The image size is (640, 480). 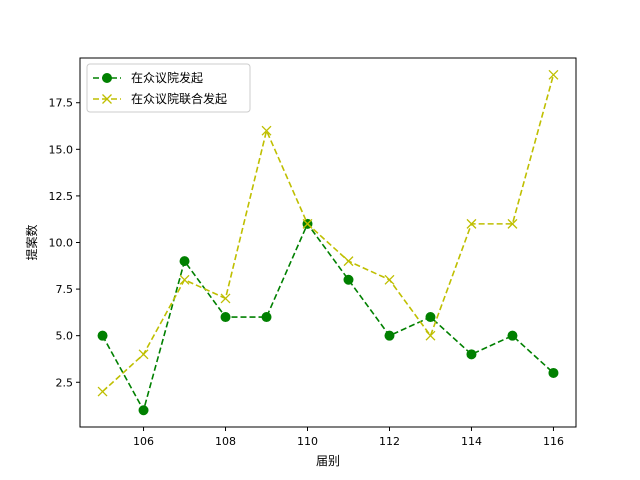 What do you see at coordinates (225, 441) in the screenshot?
I see `x-tick-label: 108` at bounding box center [225, 441].